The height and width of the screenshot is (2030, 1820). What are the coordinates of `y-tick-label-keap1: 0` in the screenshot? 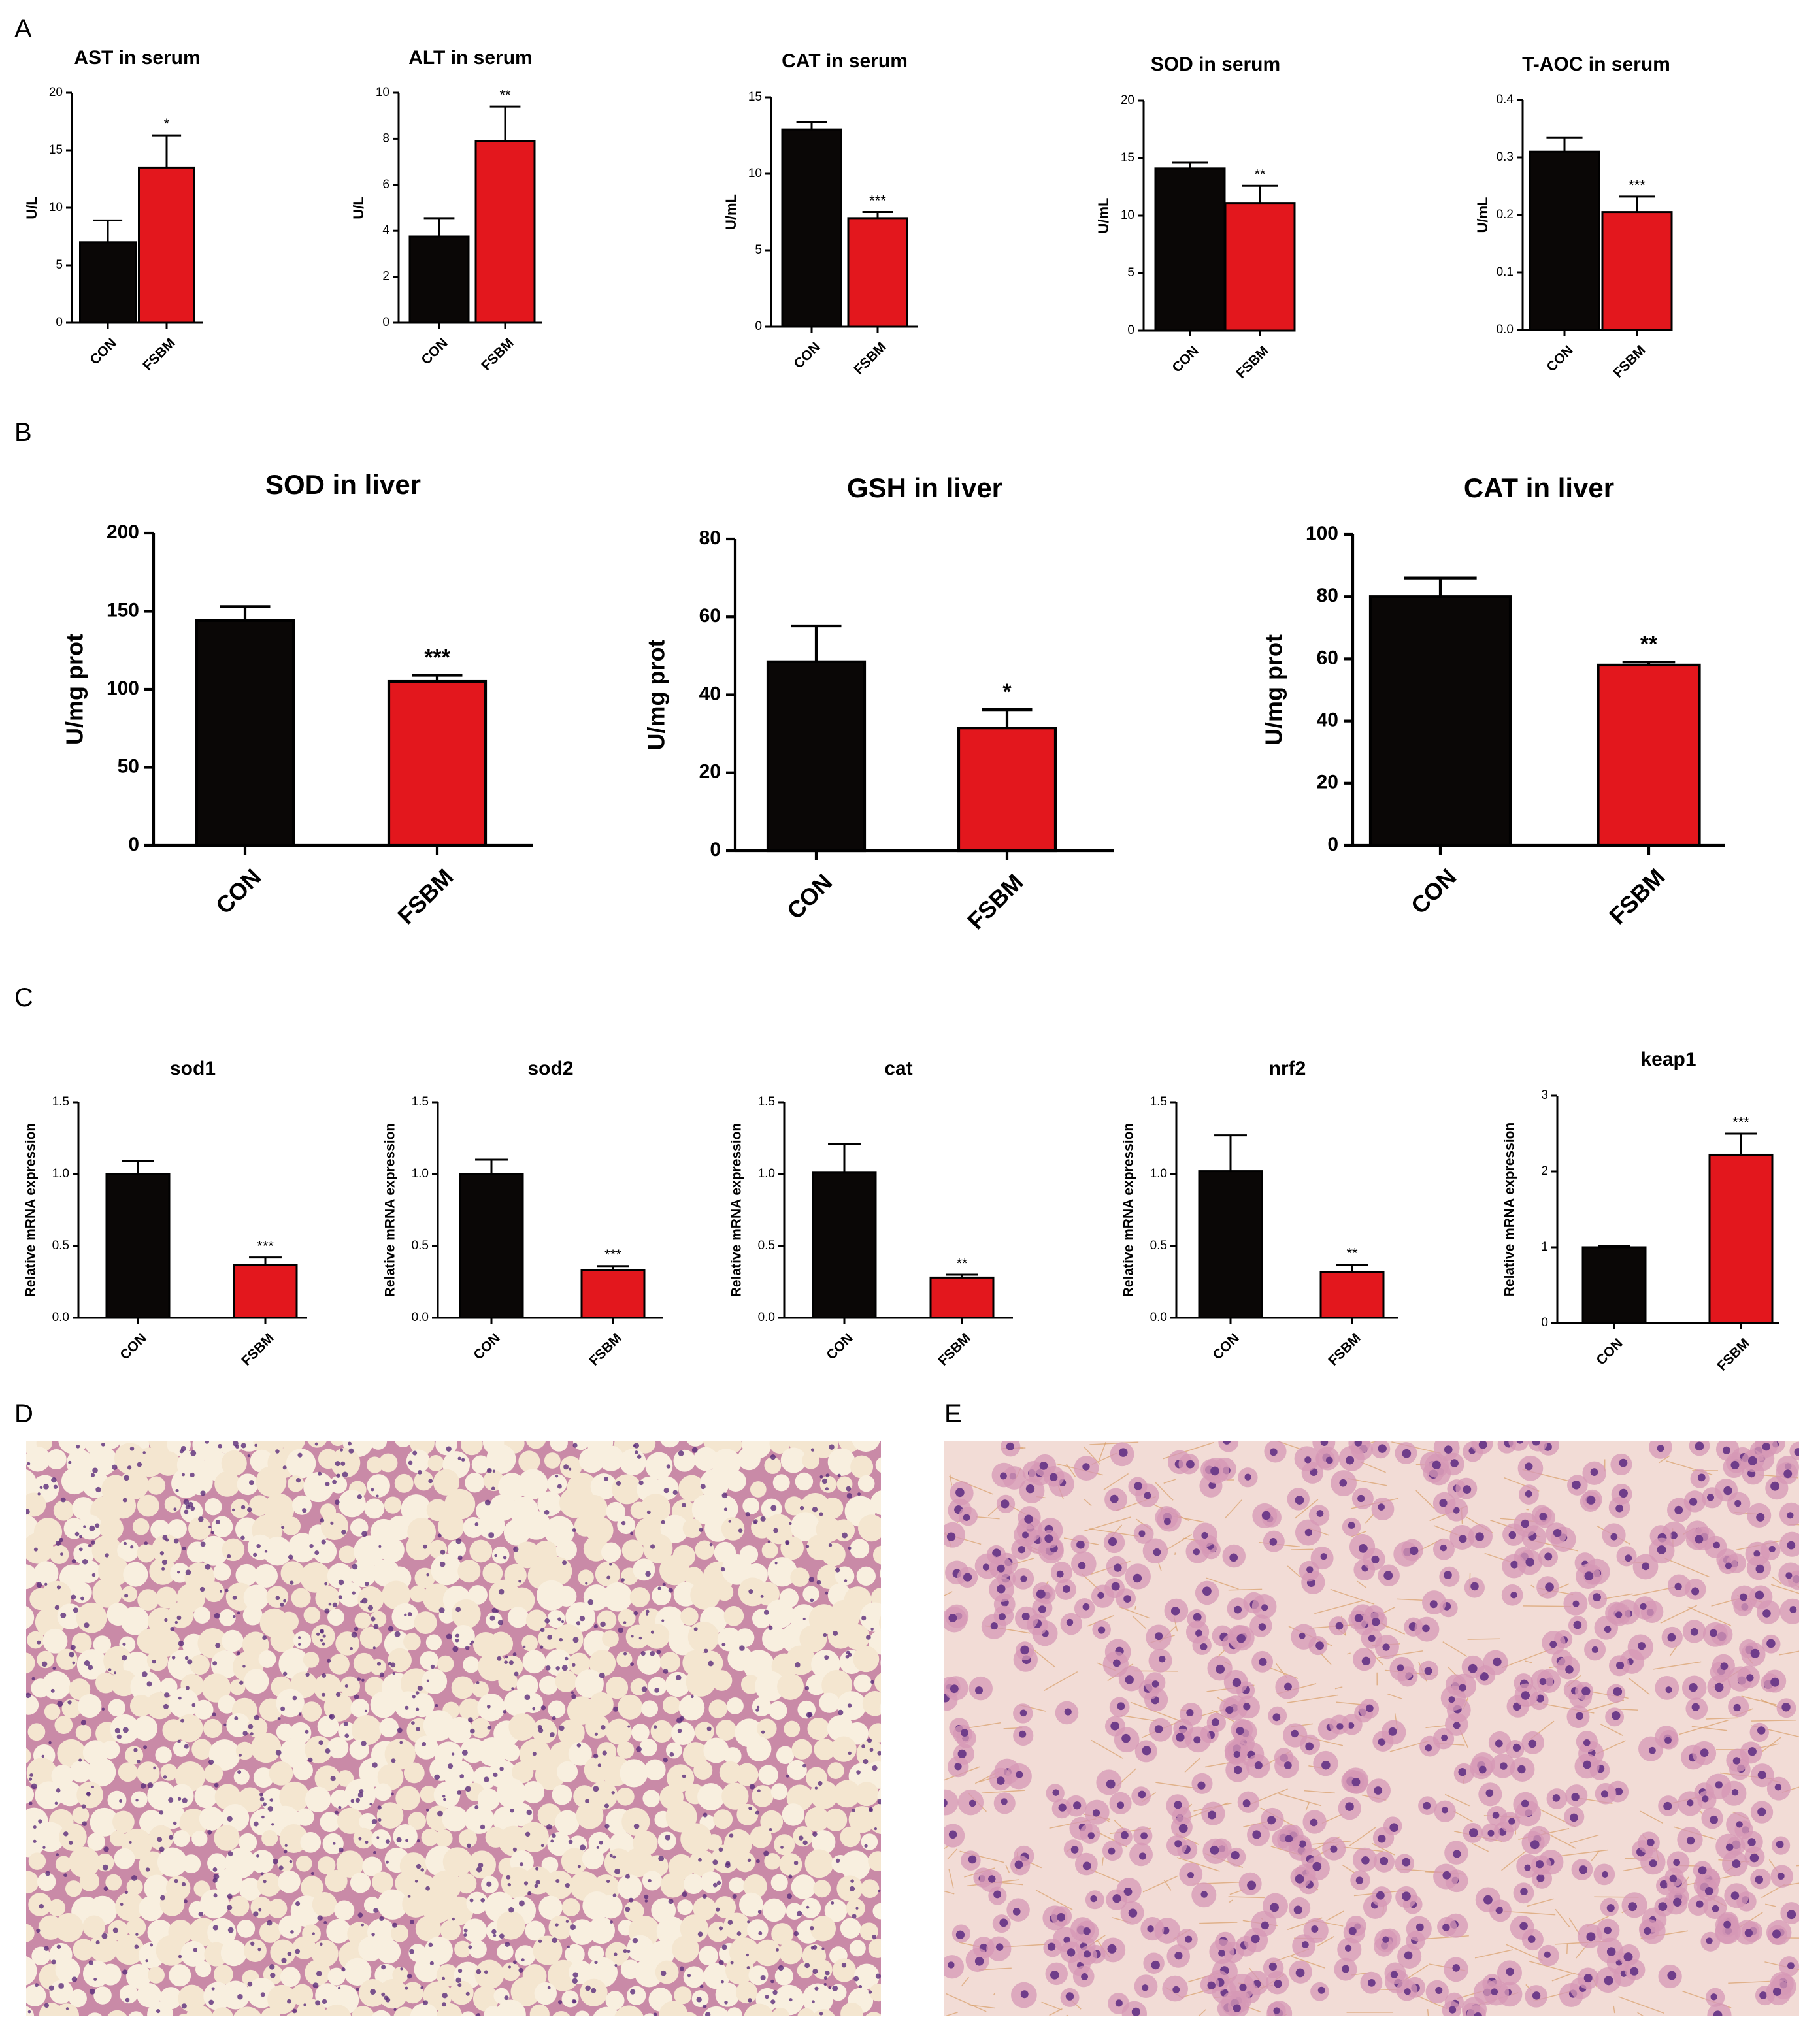 It's located at (1544, 1323).